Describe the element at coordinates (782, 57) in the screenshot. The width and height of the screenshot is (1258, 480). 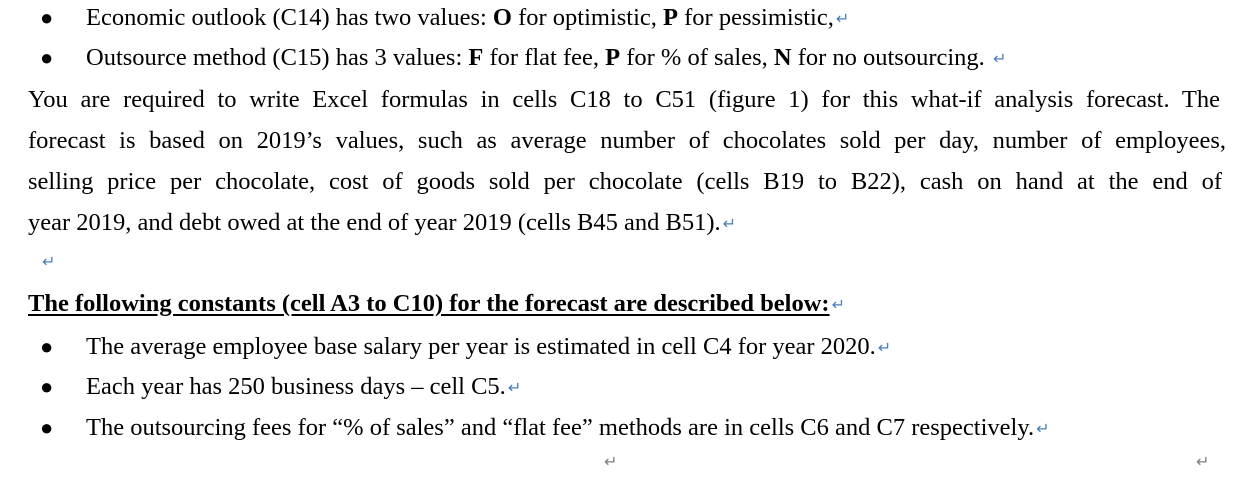
I see `bold-run: N` at that location.